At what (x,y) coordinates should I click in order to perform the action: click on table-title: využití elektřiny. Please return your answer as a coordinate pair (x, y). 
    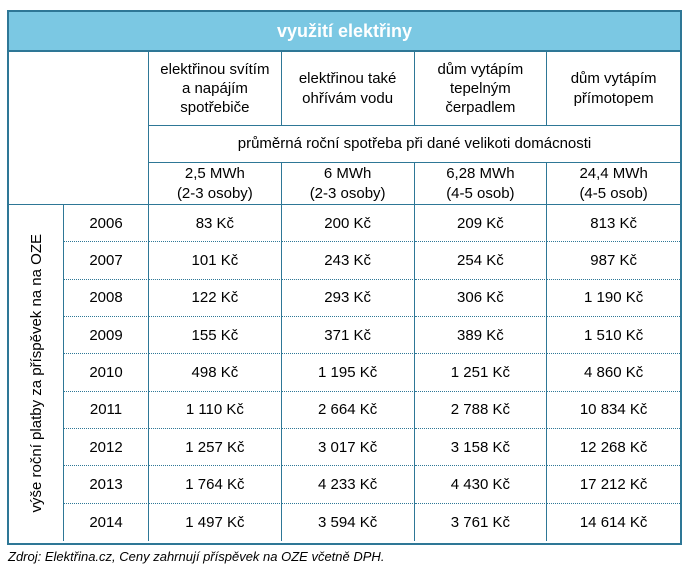
    Looking at the image, I should click on (344, 32).